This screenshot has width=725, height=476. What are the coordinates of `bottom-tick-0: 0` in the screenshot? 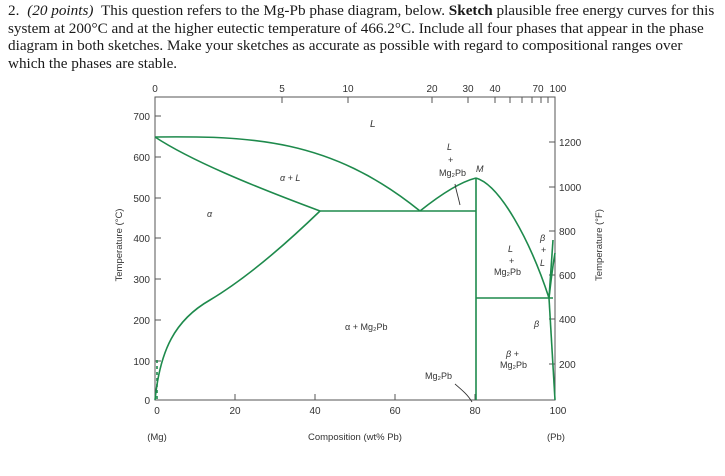 It's located at (157, 411).